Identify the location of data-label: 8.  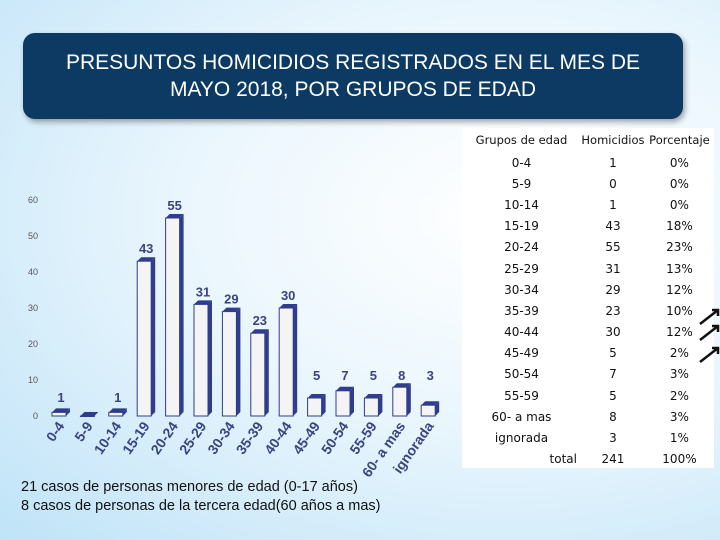
(401, 375).